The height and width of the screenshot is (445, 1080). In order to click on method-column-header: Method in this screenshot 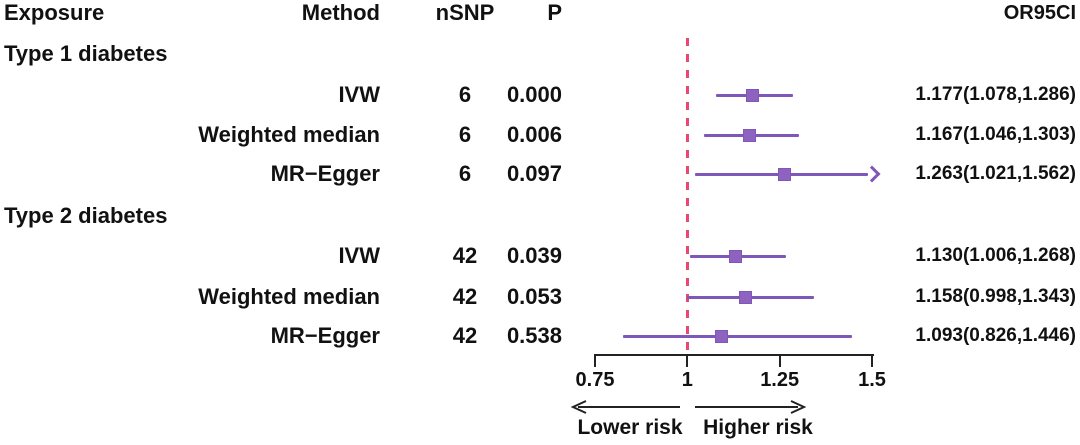, I will do `click(340, 12)`.